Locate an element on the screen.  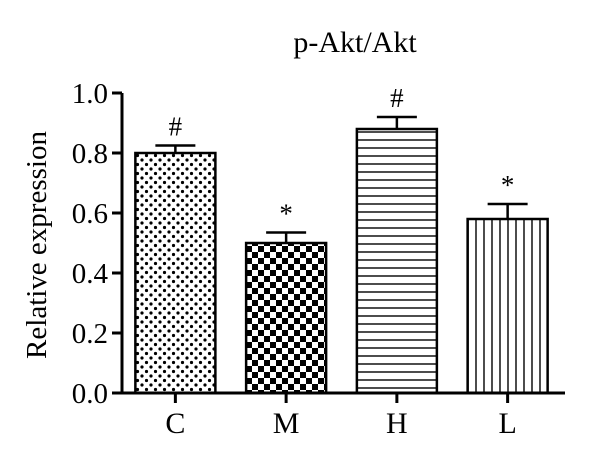
y-tick-label: 0.4 is located at coordinates (90, 274).